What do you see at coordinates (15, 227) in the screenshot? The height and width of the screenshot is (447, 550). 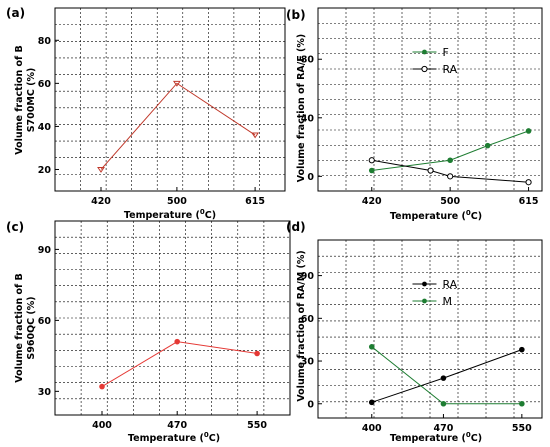 I see `panel-label: (c)` at bounding box center [15, 227].